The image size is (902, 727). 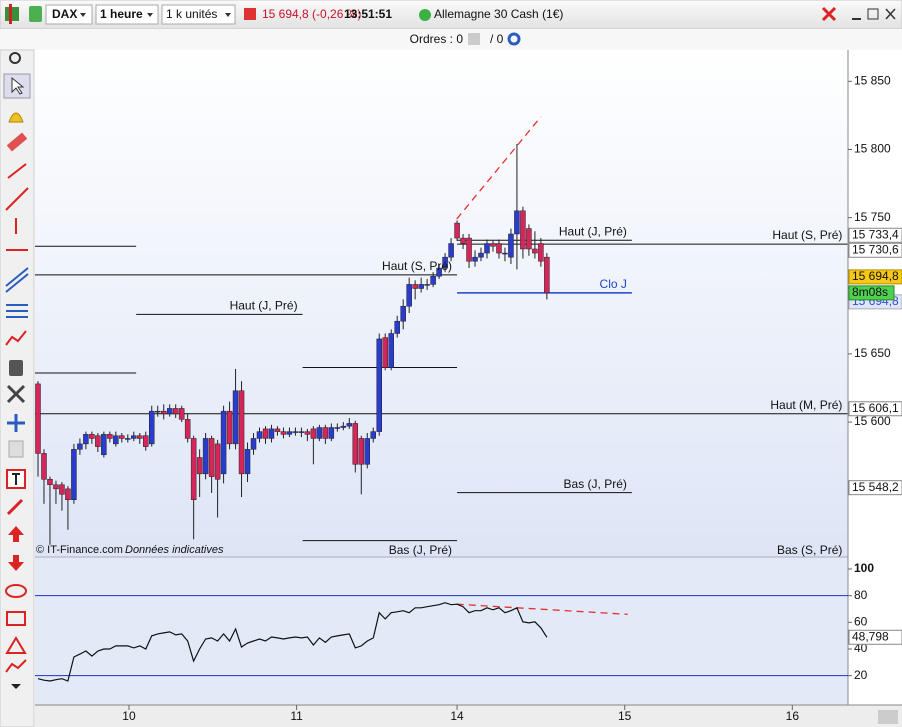 I want to click on change-icon, so click(x=250, y=14).